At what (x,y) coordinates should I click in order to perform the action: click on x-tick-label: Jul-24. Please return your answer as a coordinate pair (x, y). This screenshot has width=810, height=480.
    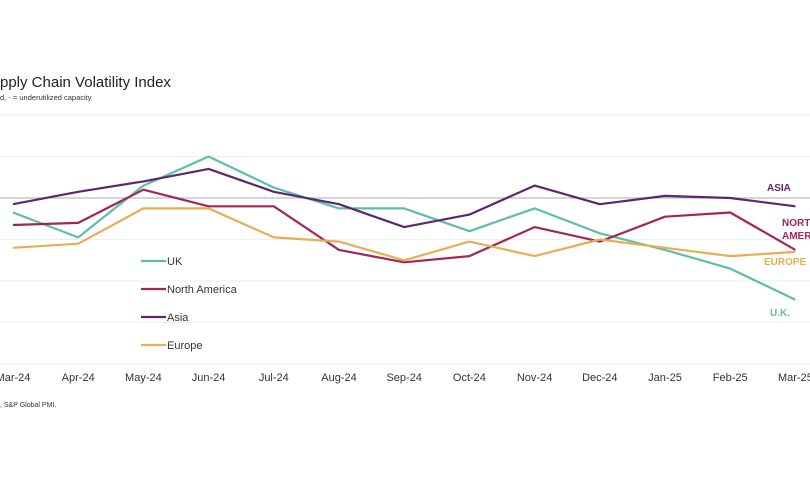
    Looking at the image, I should click on (274, 378).